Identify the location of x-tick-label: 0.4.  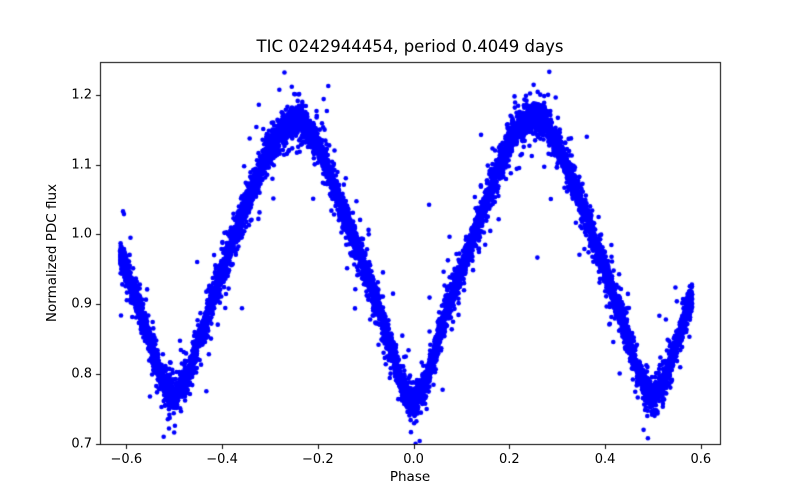
(605, 459).